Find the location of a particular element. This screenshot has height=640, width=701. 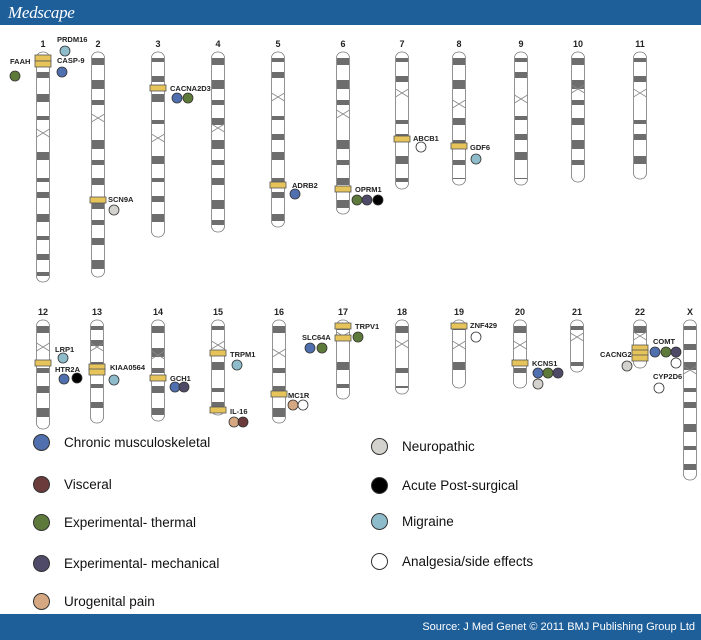

legend-item-neuropathic: Neuropathic is located at coordinates (423, 446).